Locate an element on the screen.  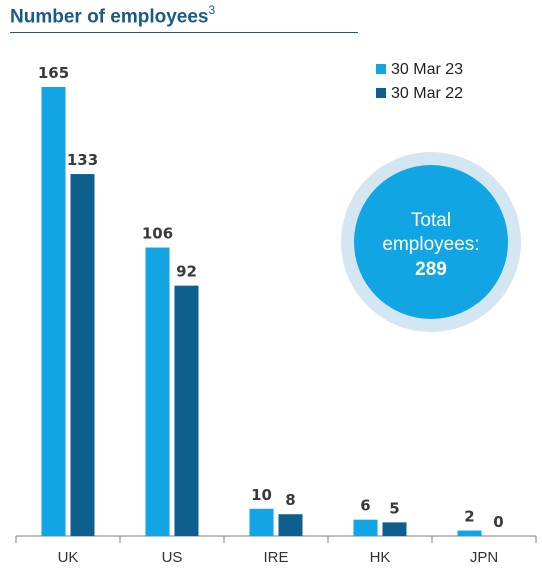
x-tick-label-ire: IRE is located at coordinates (275, 557).